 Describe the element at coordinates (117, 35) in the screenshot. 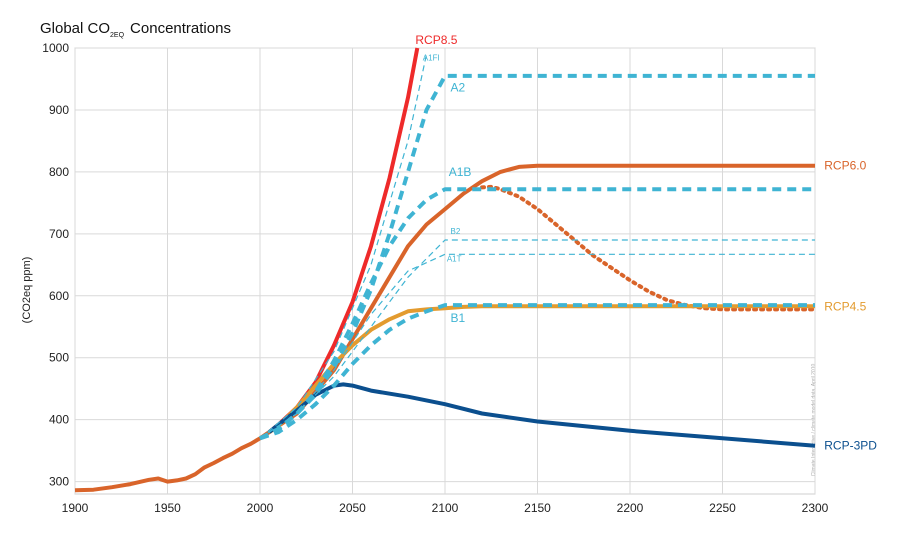

I see `title-subscript: 2EQ` at that location.